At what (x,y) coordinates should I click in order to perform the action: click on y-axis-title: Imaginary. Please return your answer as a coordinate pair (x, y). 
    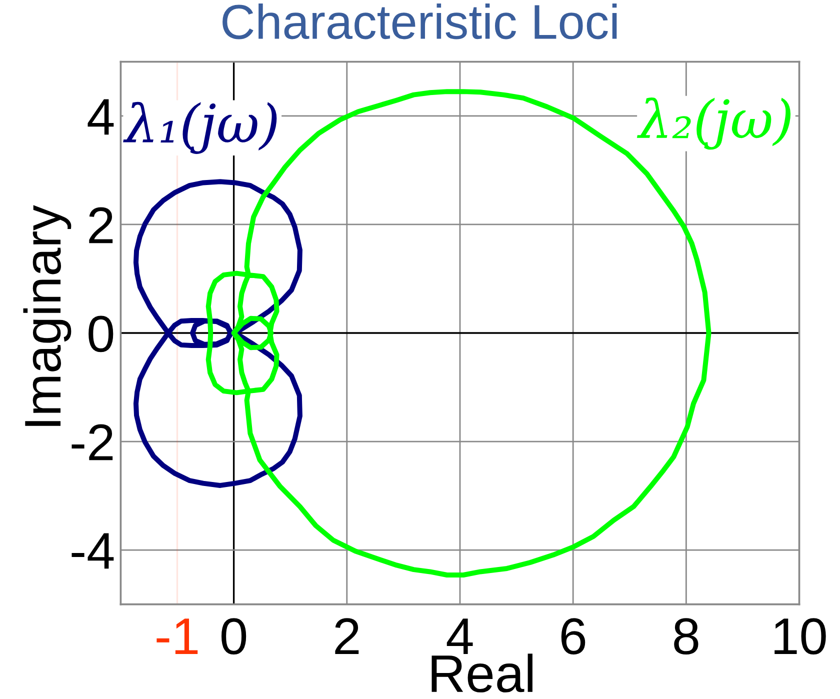
    Looking at the image, I should click on (47, 315).